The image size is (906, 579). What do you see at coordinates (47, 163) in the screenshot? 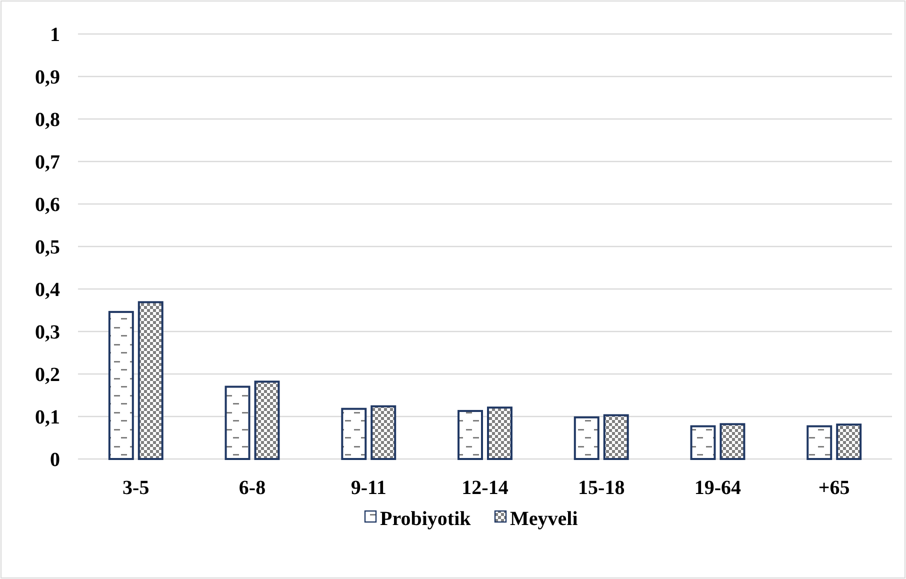
I see `y-tick-label: 0,7` at bounding box center [47, 163].